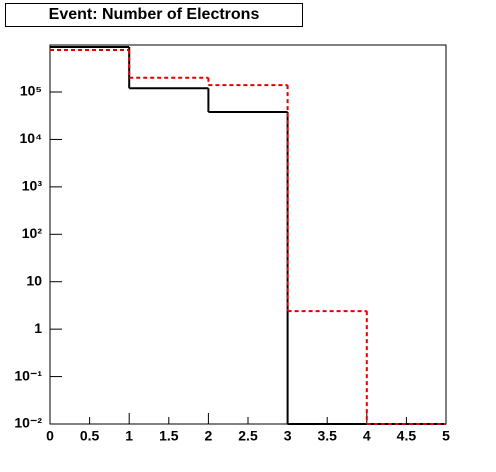 The image size is (496, 472). Describe the element at coordinates (209, 436) in the screenshot. I see `x-tick-label: 2` at that location.